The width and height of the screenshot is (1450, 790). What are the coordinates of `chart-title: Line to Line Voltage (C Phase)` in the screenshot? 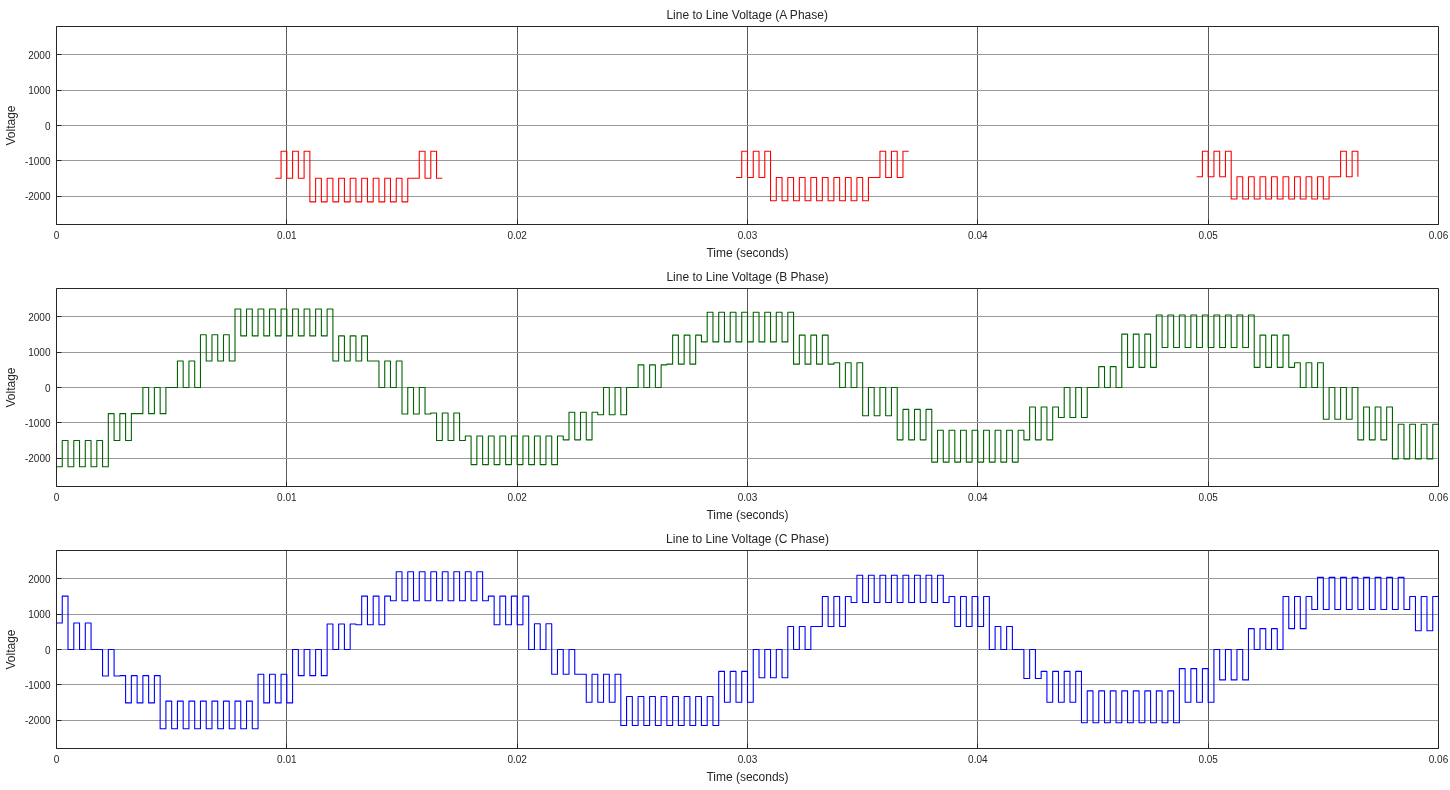 It's located at (747, 538).